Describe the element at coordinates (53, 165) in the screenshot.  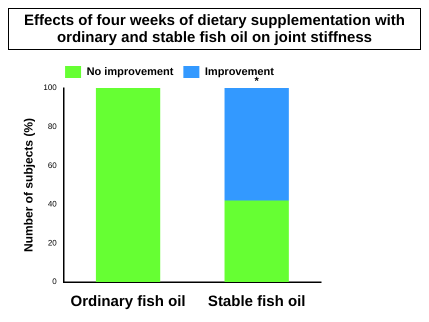
I see `y-tick-label: 60` at that location.